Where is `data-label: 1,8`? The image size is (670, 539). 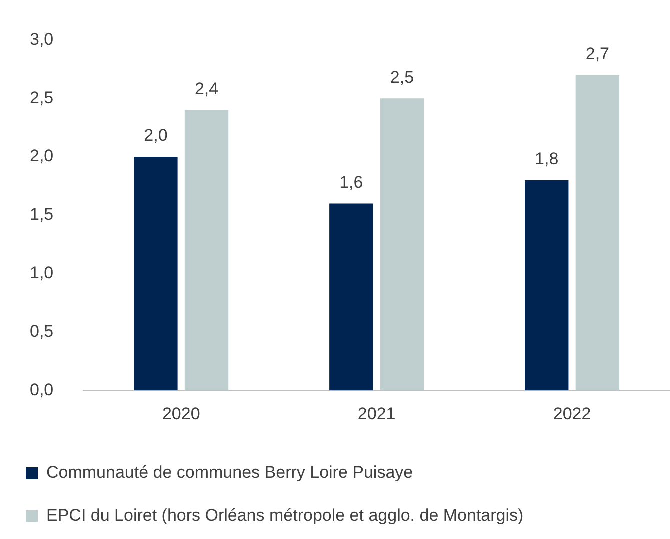 data-label: 1,8 is located at coordinates (547, 159).